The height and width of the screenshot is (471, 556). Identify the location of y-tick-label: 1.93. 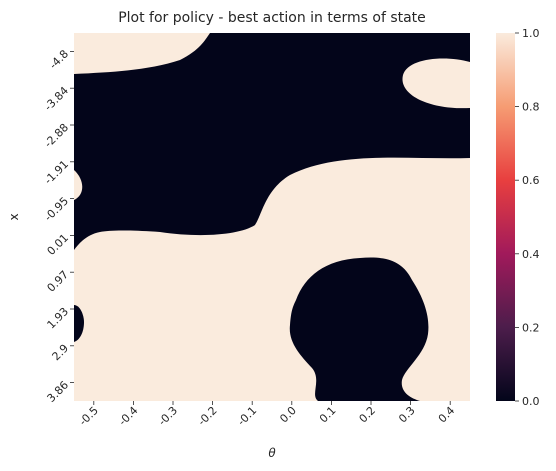
(58, 318).